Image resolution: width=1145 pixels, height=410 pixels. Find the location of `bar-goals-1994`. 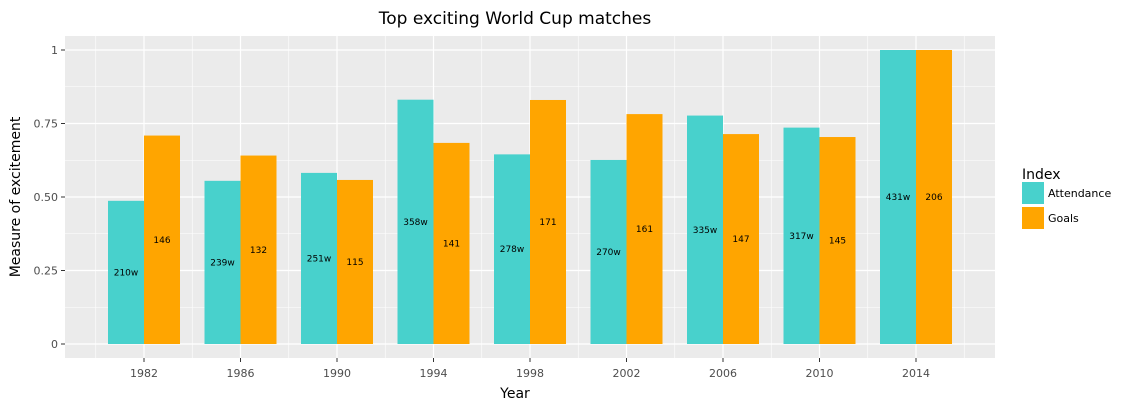

bar-goals-1994 is located at coordinates (451, 243).